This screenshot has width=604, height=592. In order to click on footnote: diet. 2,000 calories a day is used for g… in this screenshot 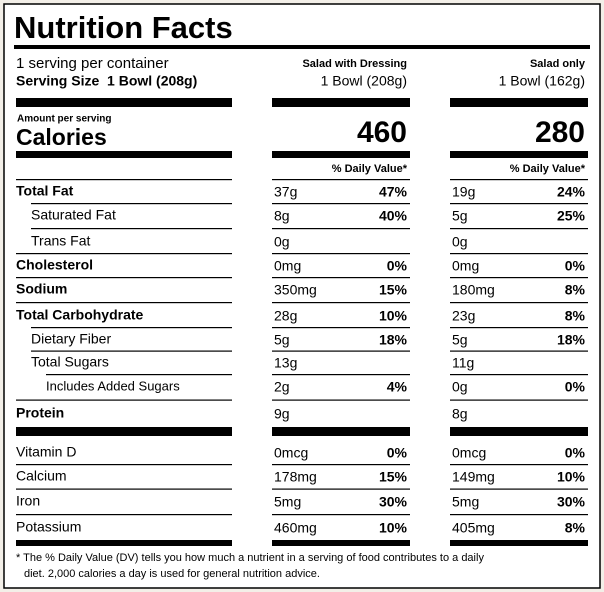, I will do `click(172, 574)`.